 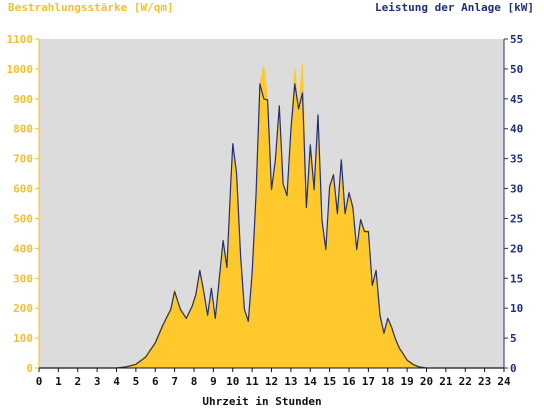 What do you see at coordinates (271, 381) in the screenshot?
I see `x-tick-label: 12` at bounding box center [271, 381].